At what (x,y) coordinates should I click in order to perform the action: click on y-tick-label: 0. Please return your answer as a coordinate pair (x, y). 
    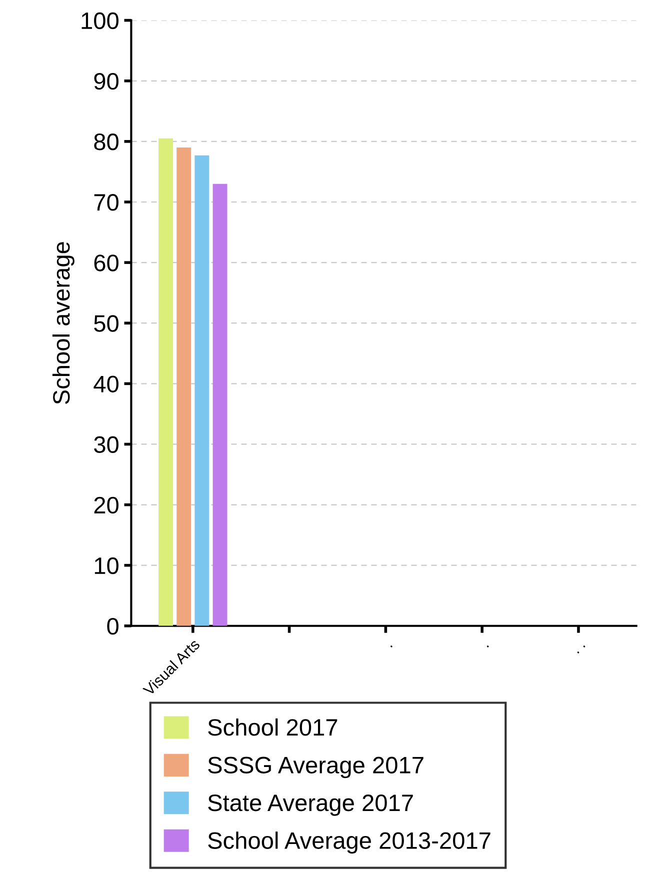
    Looking at the image, I should click on (112, 626).